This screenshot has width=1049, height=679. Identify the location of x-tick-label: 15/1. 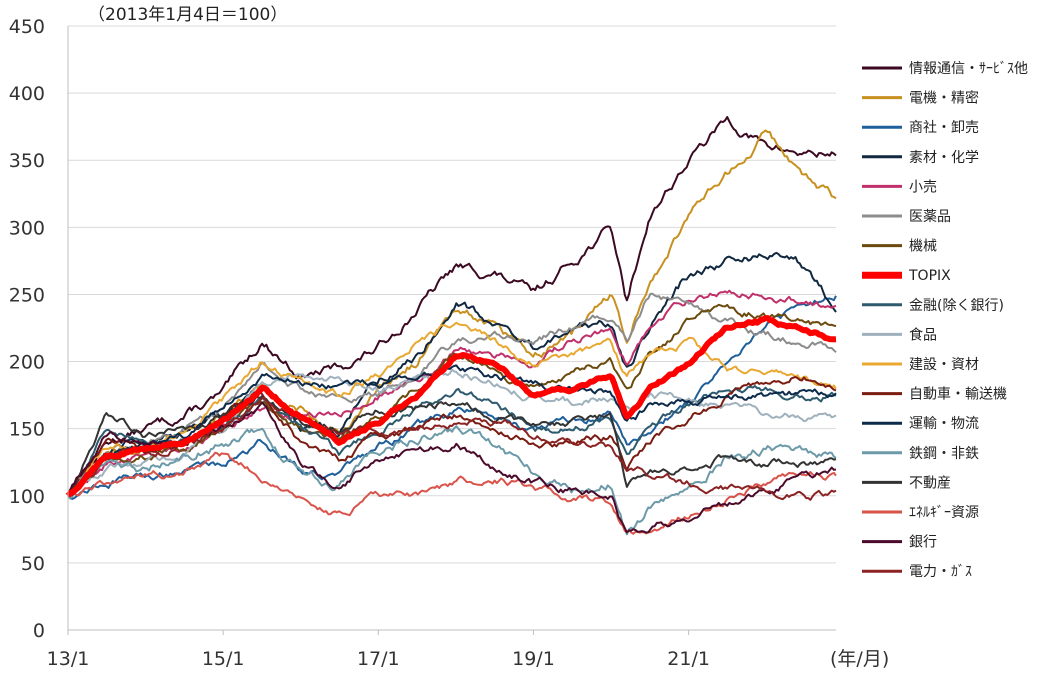
(223, 659).